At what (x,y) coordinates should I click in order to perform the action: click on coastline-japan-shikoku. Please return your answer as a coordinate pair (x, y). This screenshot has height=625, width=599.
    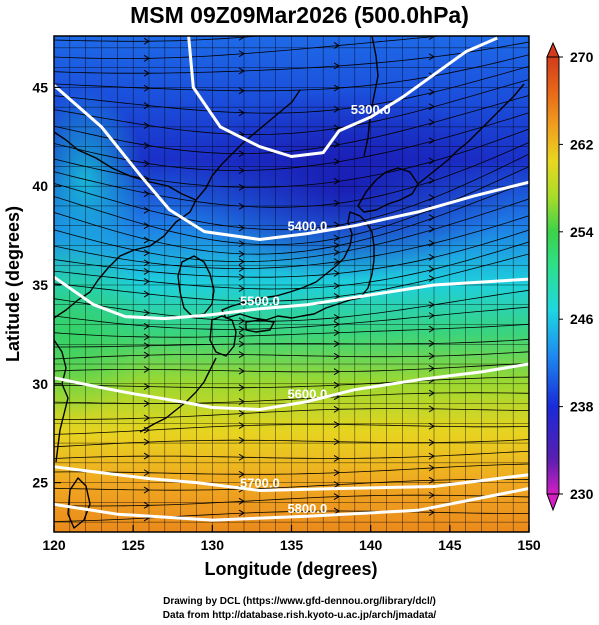
    Looking at the image, I should click on (260, 326).